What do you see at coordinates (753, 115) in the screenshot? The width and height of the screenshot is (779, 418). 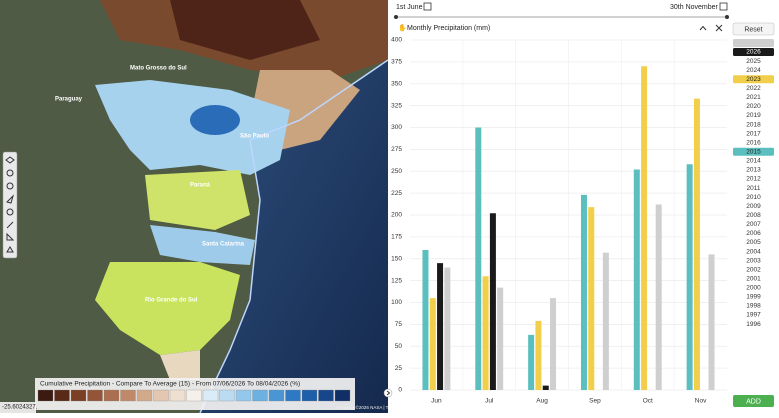 I see `year-item: 2019` at bounding box center [753, 115].